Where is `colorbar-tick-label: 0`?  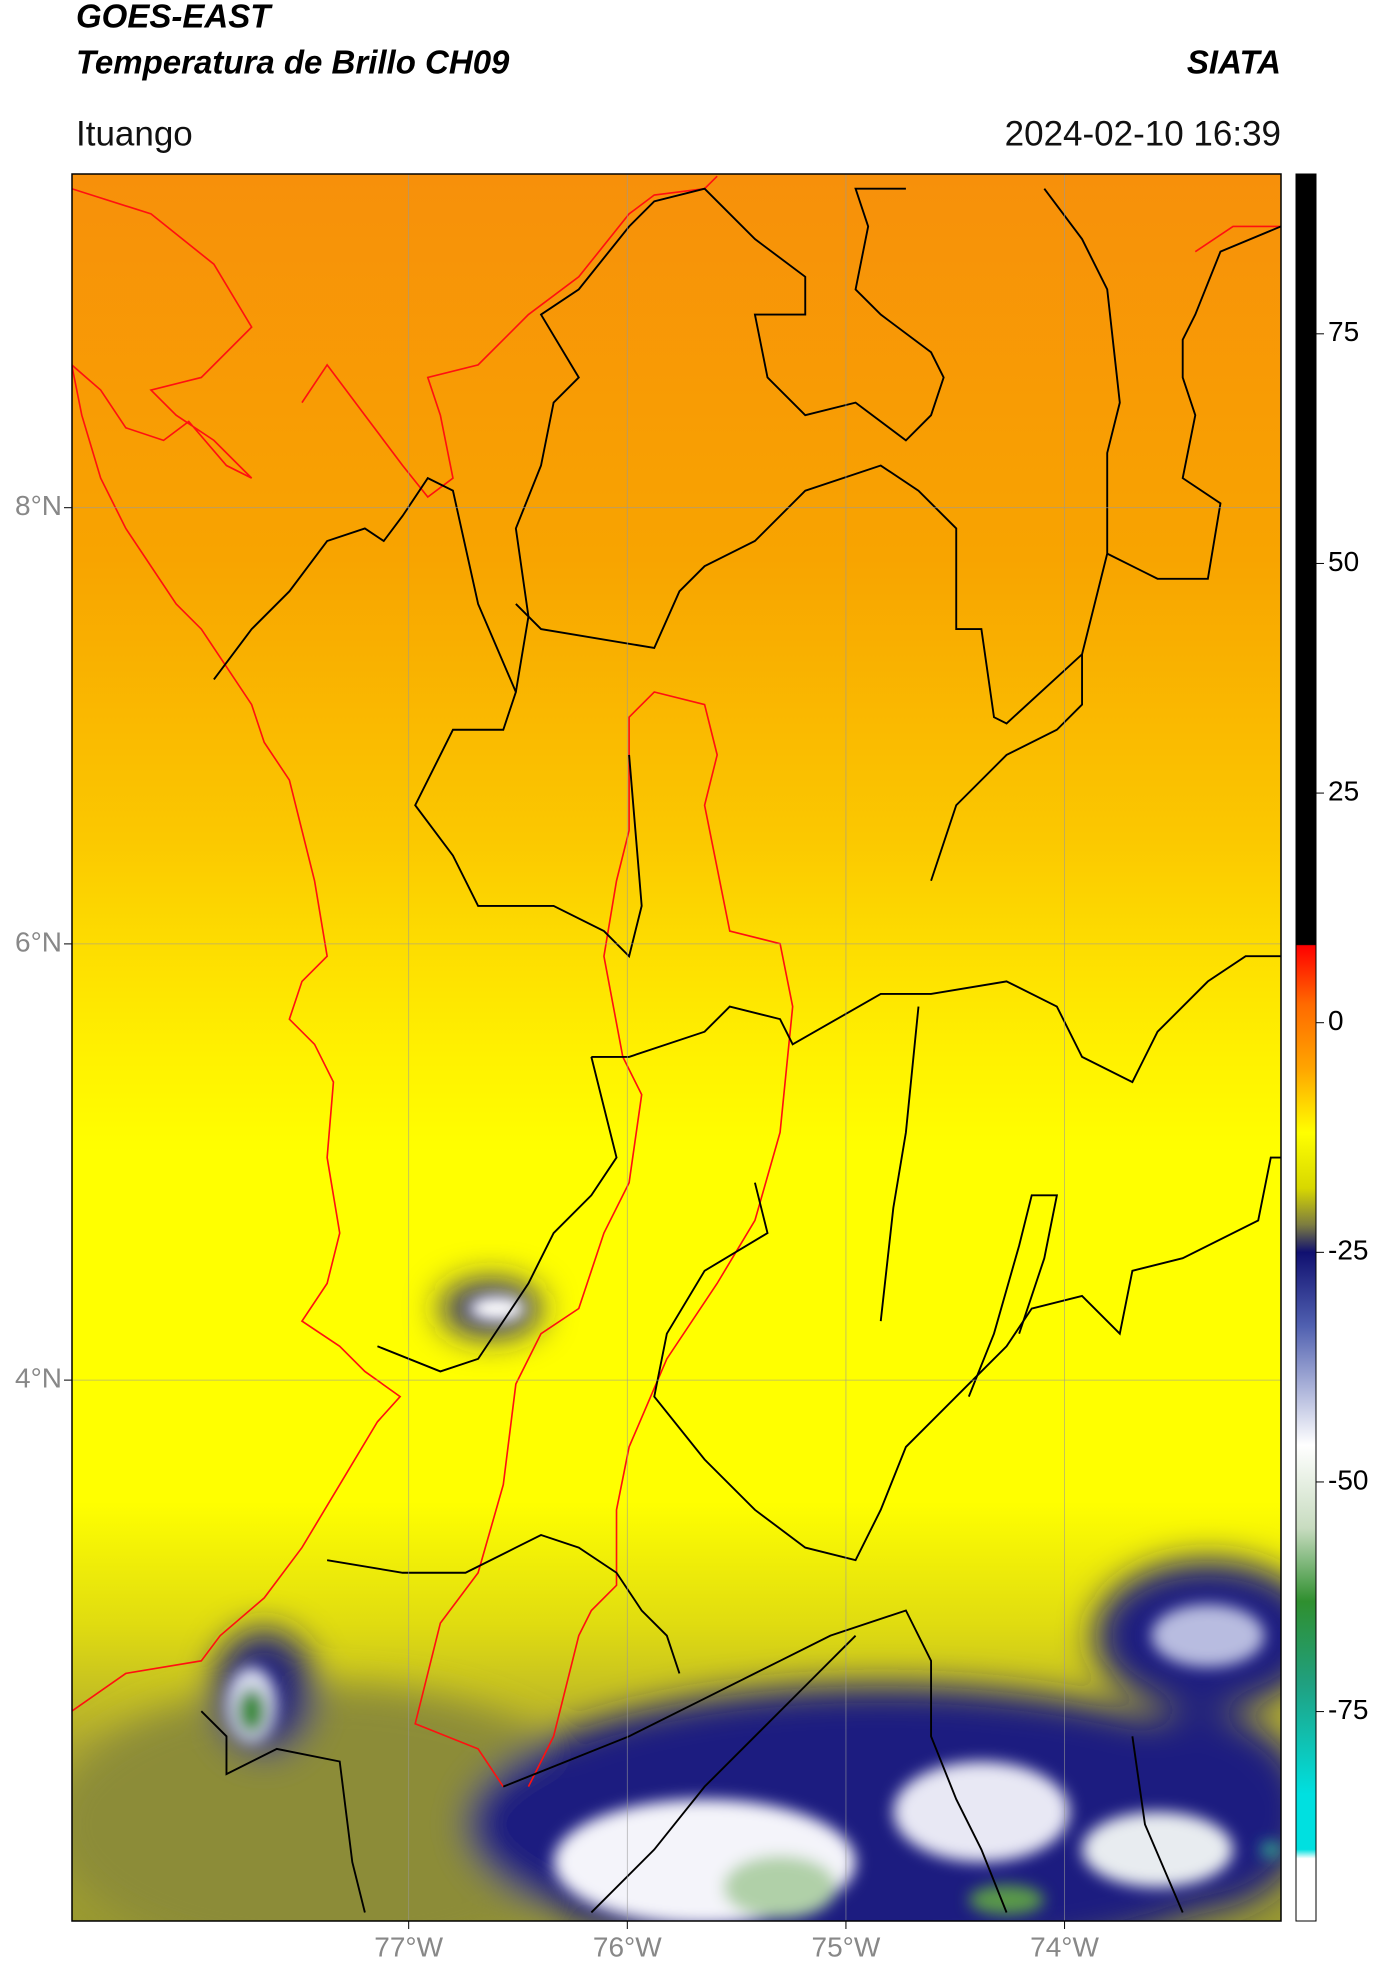
colorbar-tick-label: 0 is located at coordinates (1336, 1020).